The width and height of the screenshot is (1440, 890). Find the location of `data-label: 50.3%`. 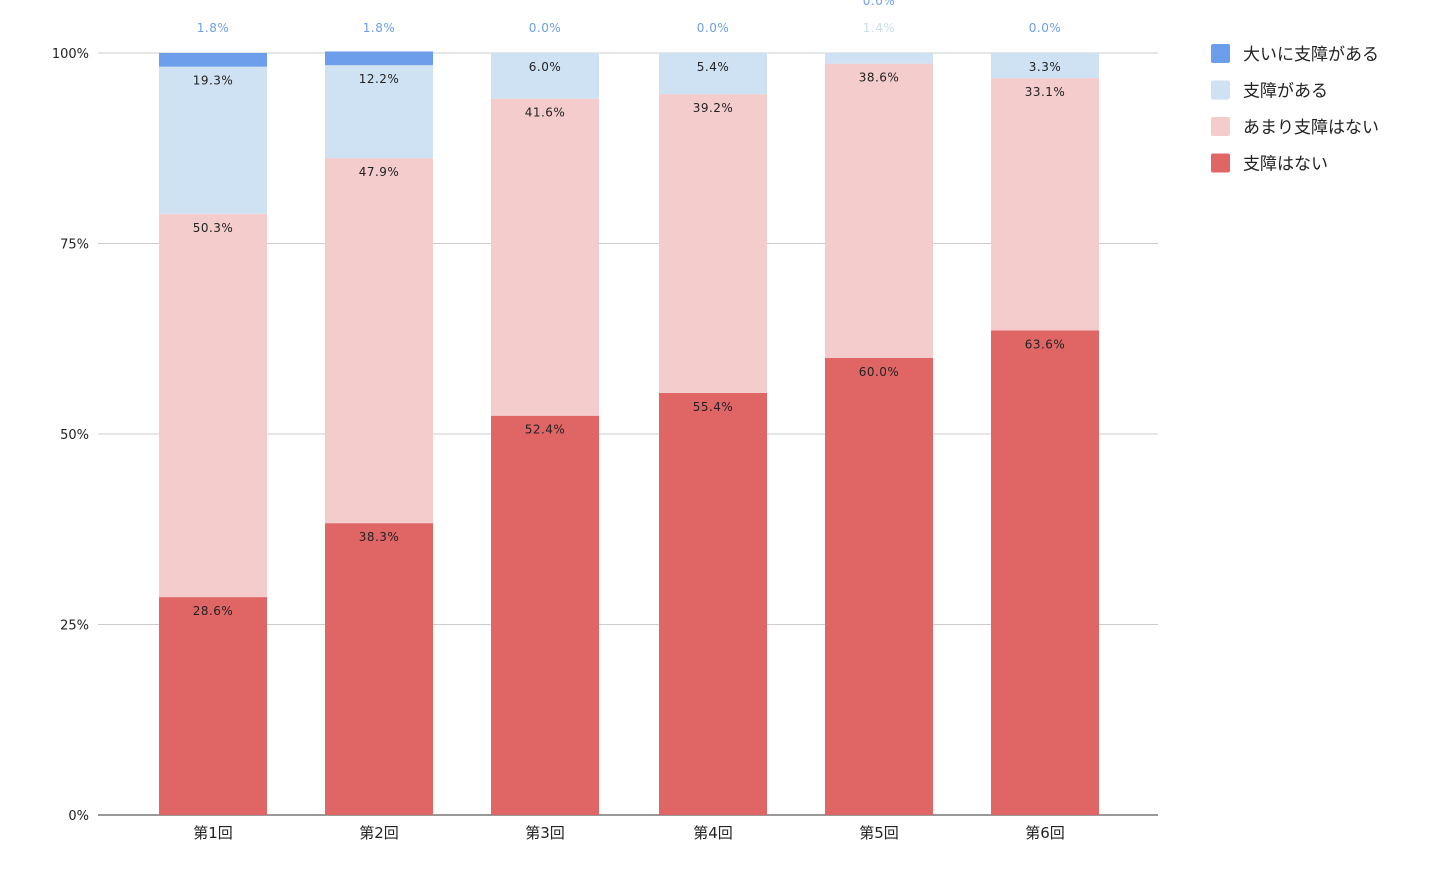

data-label: 50.3% is located at coordinates (213, 228).